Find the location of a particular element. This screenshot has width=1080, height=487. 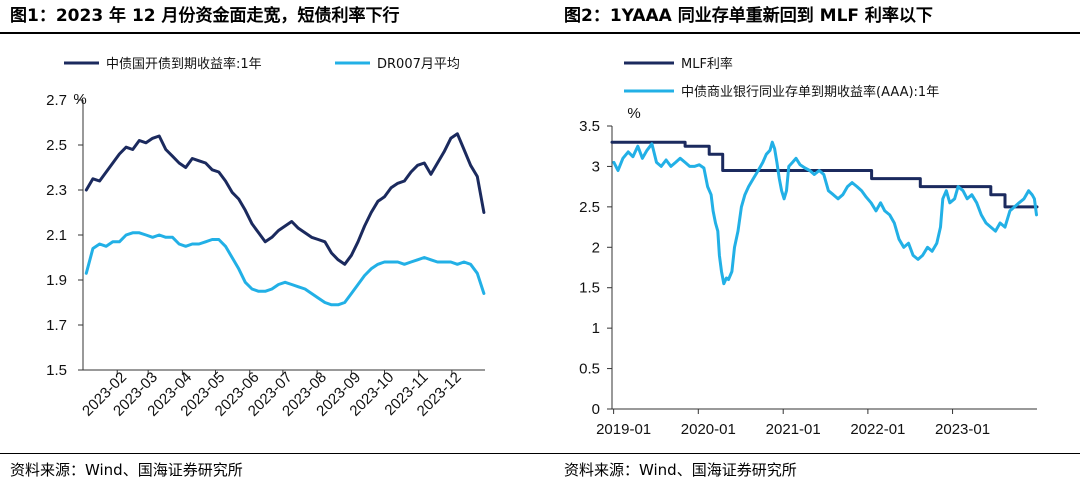

x-tick-label: 2019-01 is located at coordinates (623, 429).